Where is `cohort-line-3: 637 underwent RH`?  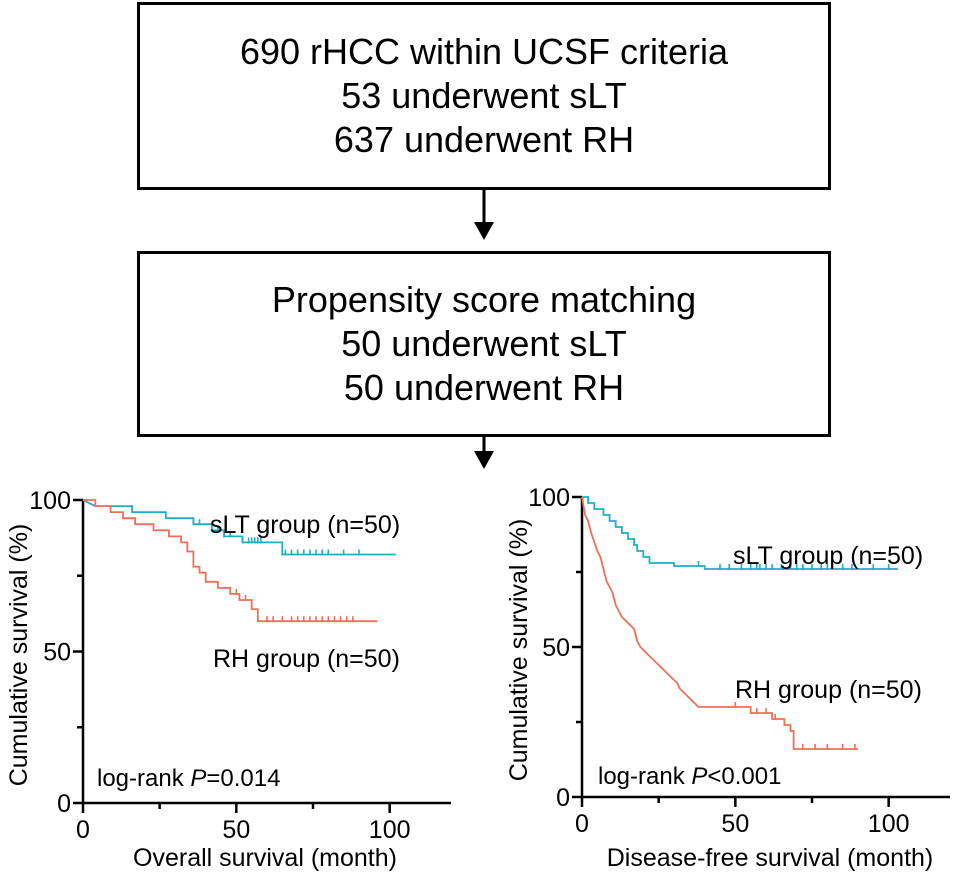 cohort-line-3: 637 underwent RH is located at coordinates (484, 139).